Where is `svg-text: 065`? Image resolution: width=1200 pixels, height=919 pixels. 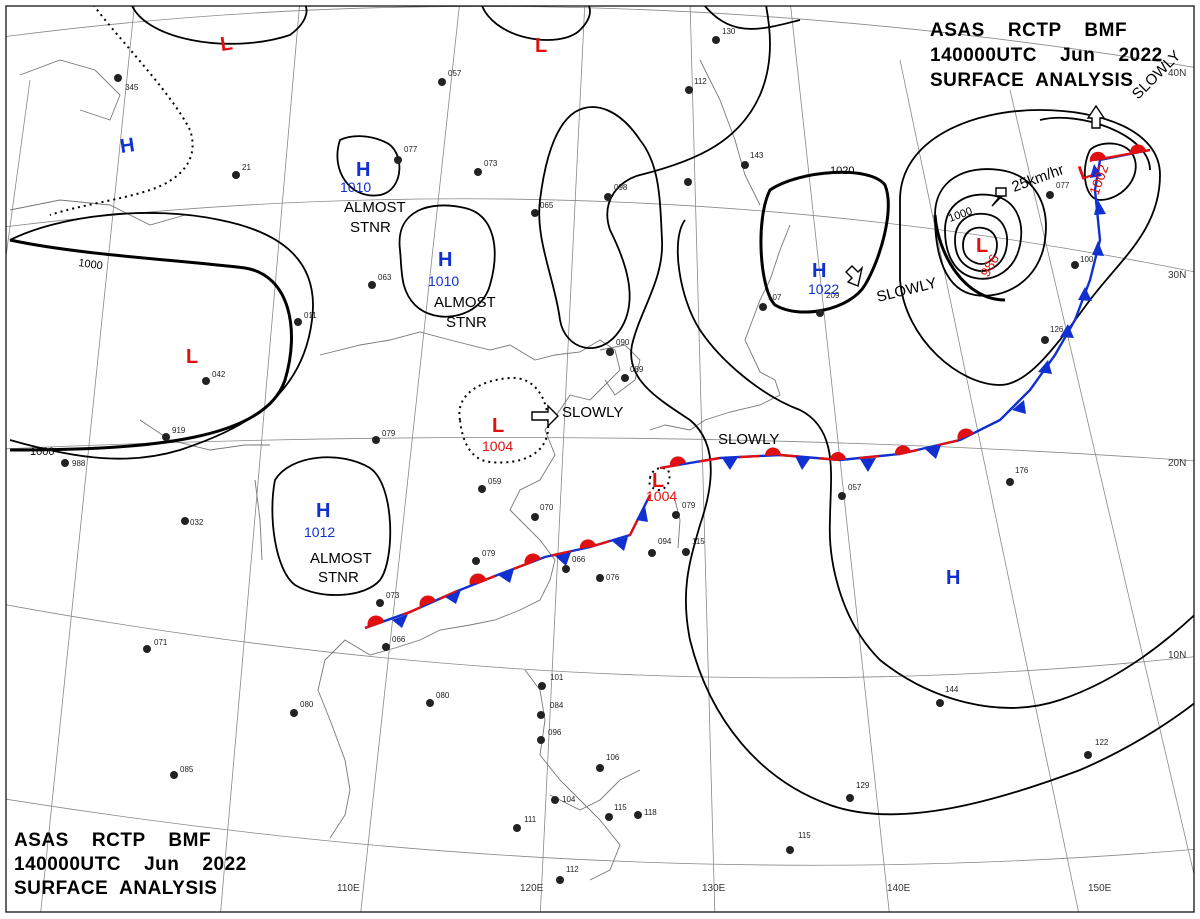 svg-text: 065 is located at coordinates (547, 205).